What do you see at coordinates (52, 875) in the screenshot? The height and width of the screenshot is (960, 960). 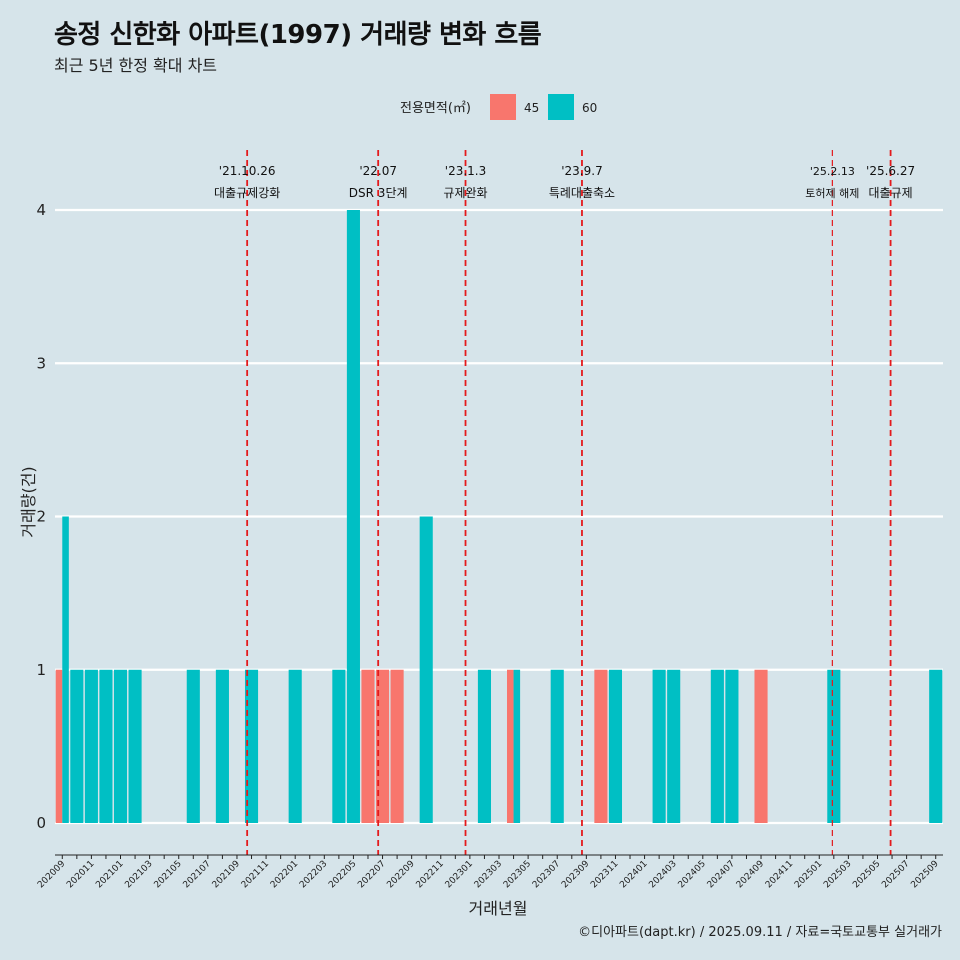 I see `x-tick-label: 202009` at bounding box center [52, 875].